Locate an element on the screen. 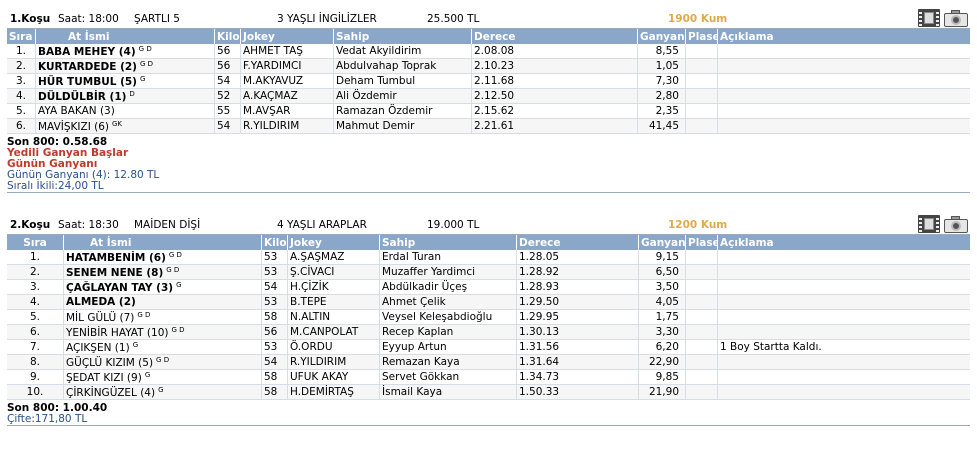  horse-name: KURTARDEDE (2) is located at coordinates (87, 66).